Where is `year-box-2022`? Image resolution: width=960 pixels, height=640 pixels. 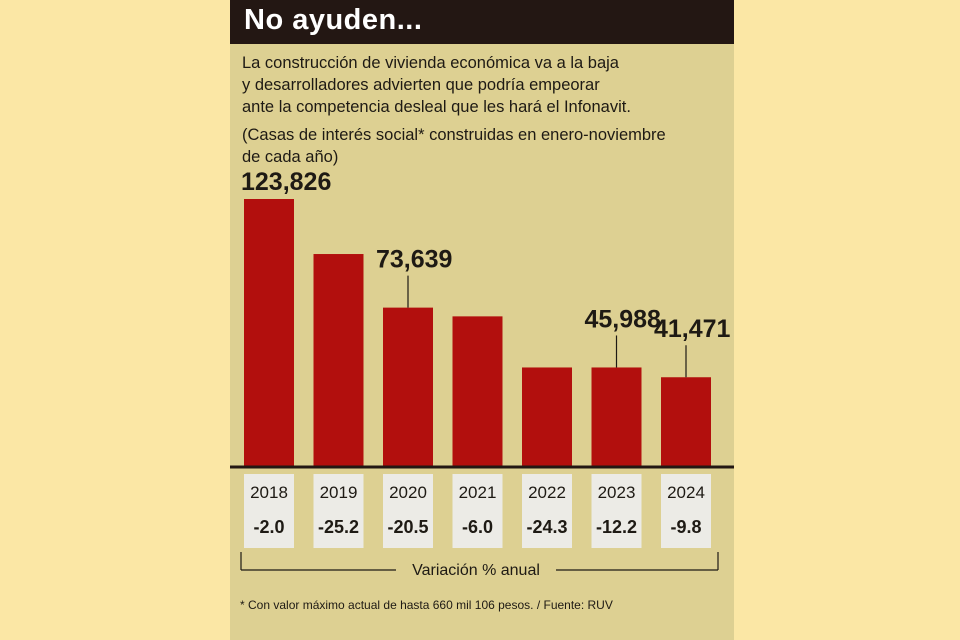
year-box-2022 is located at coordinates (547, 511).